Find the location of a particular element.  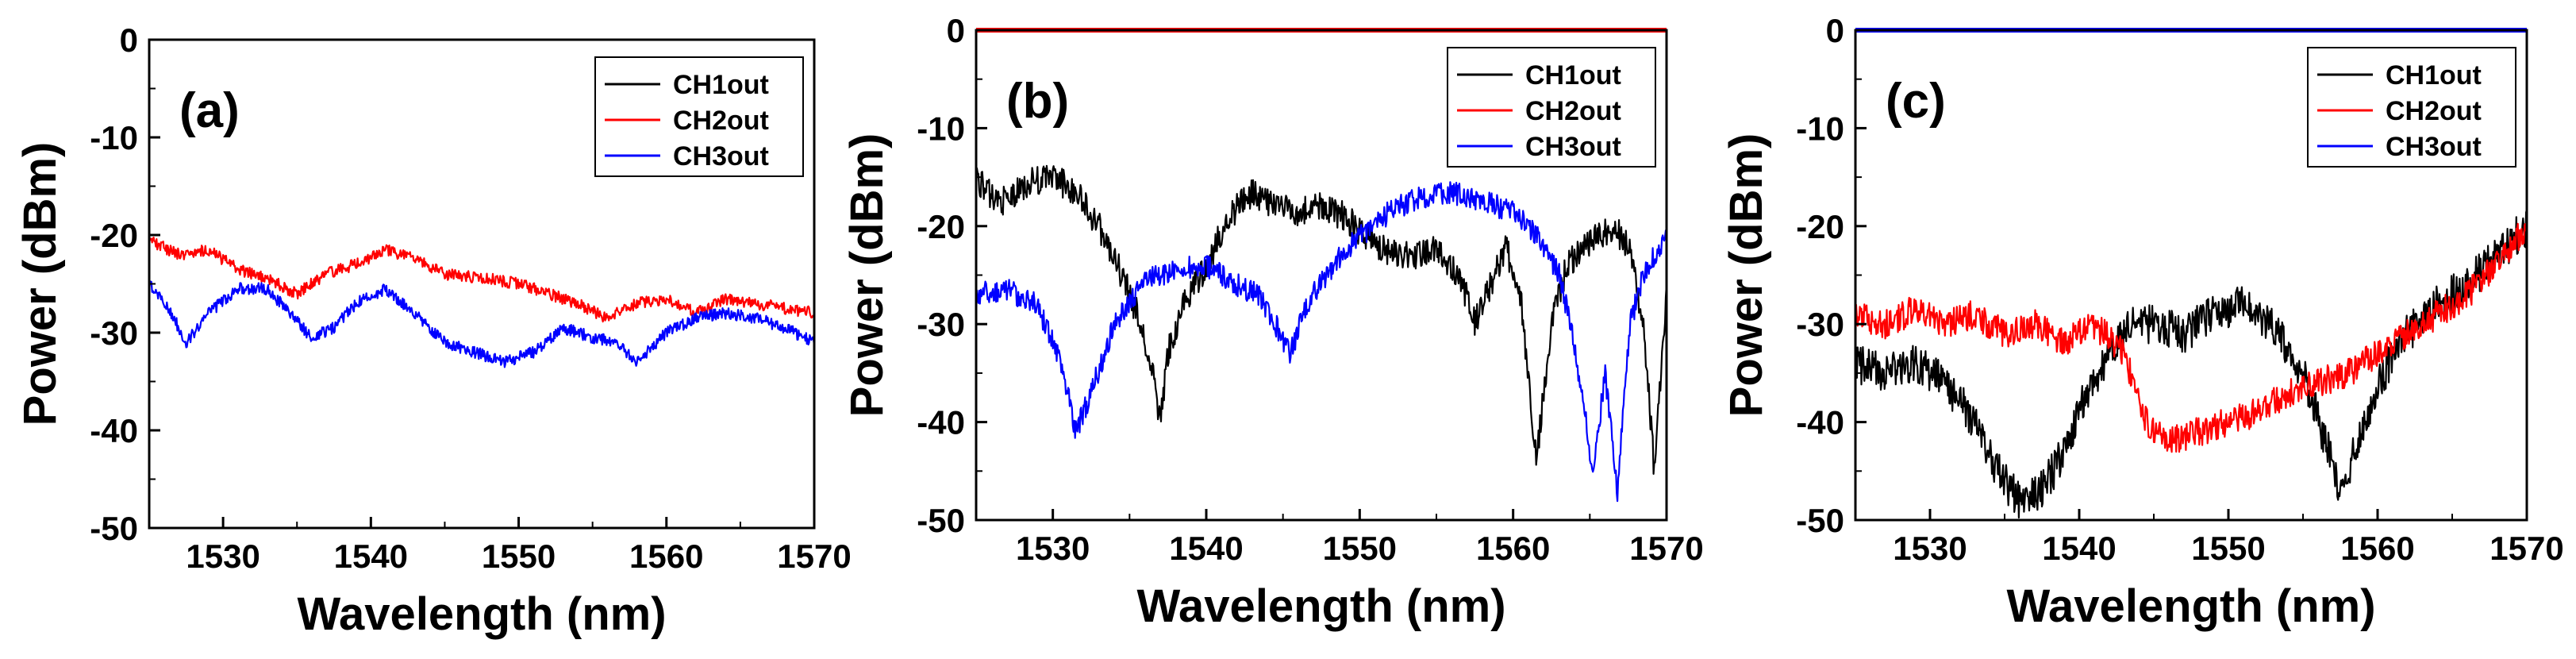

plot-area is located at coordinates (482, 302).